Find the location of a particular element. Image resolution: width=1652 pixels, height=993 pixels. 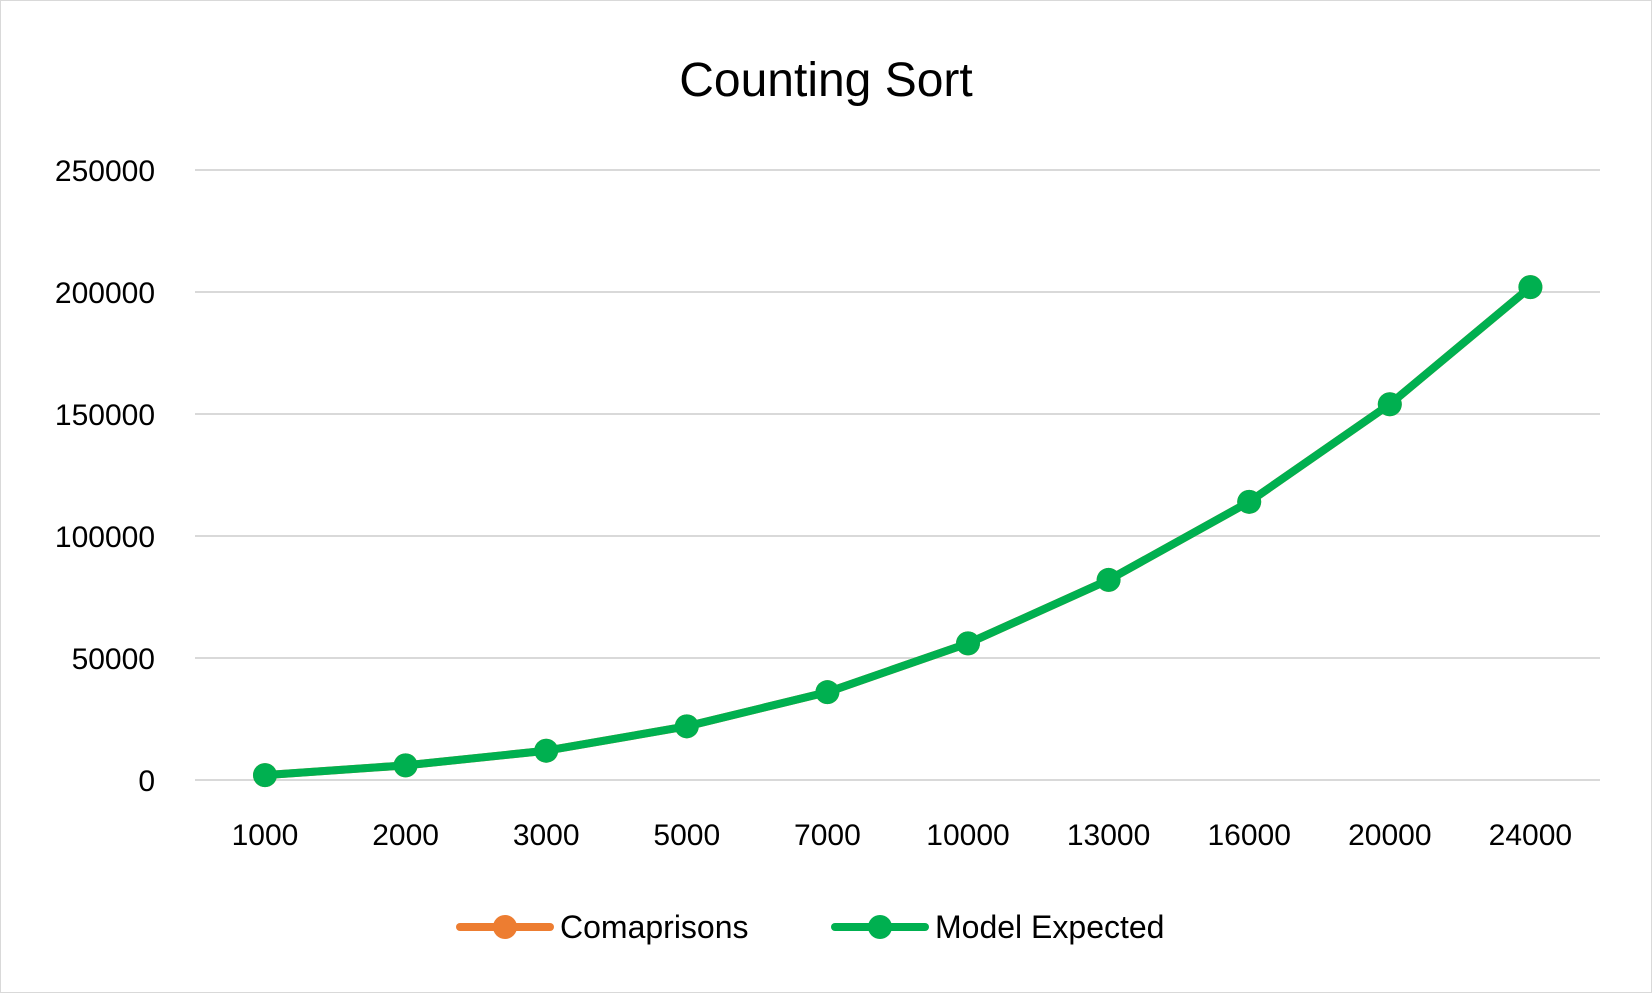

x-tick-label: 16000 is located at coordinates (1248, 835).